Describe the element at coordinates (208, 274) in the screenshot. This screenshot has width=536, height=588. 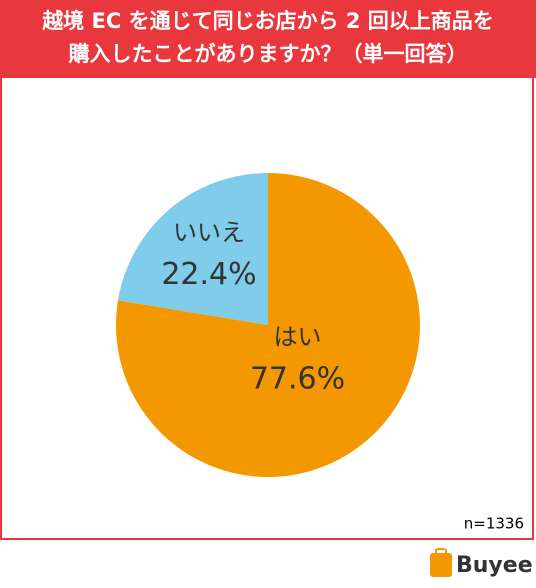
I see `value-label: 22.4%` at that location.